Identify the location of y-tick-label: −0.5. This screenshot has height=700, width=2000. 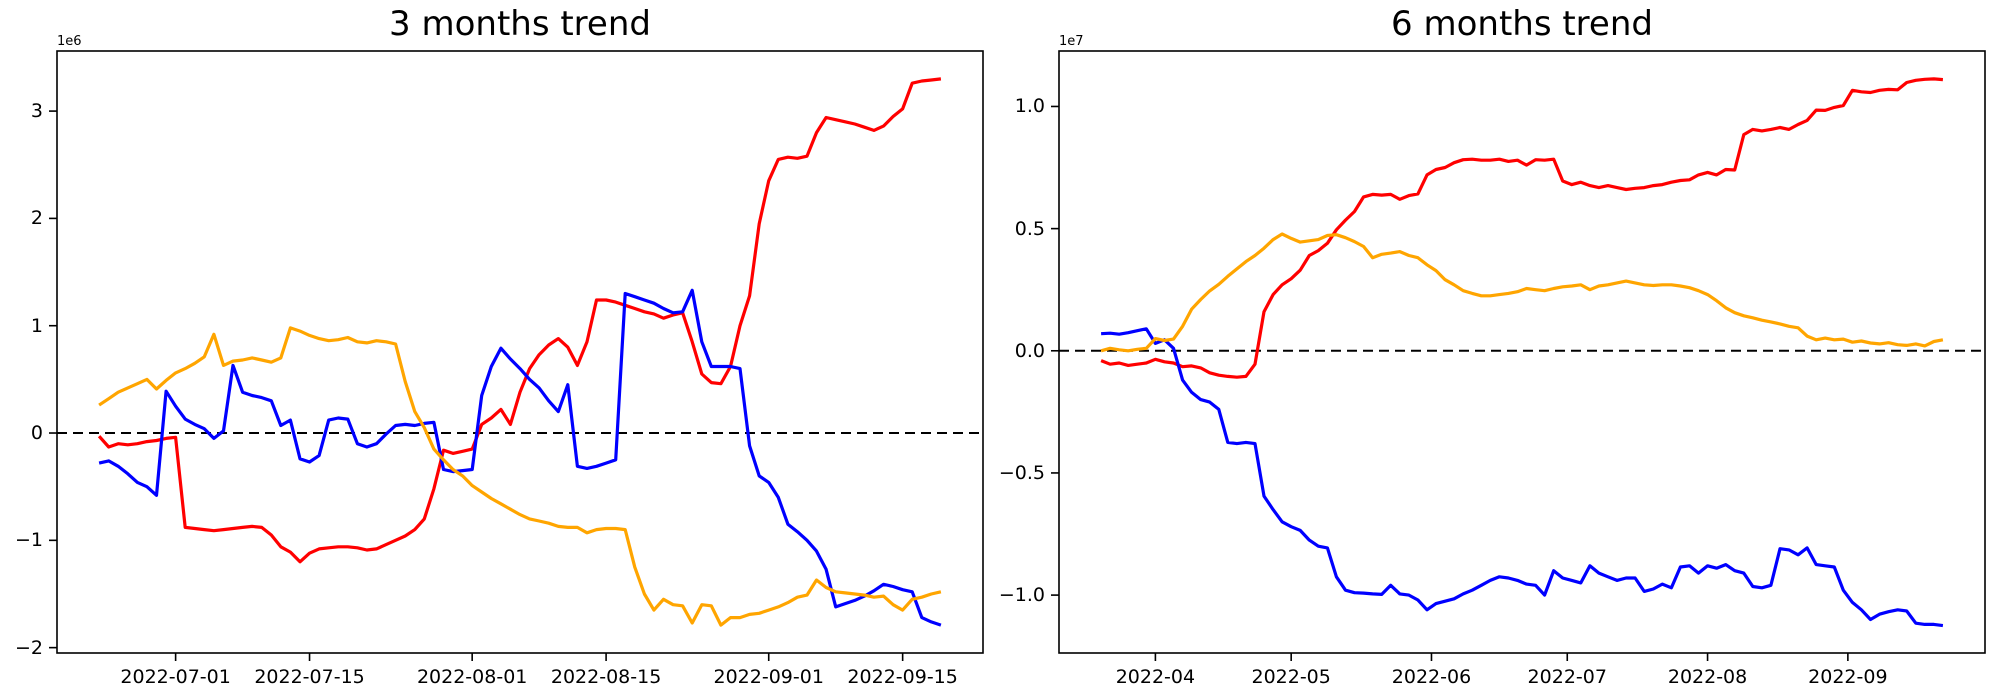
(1021, 472).